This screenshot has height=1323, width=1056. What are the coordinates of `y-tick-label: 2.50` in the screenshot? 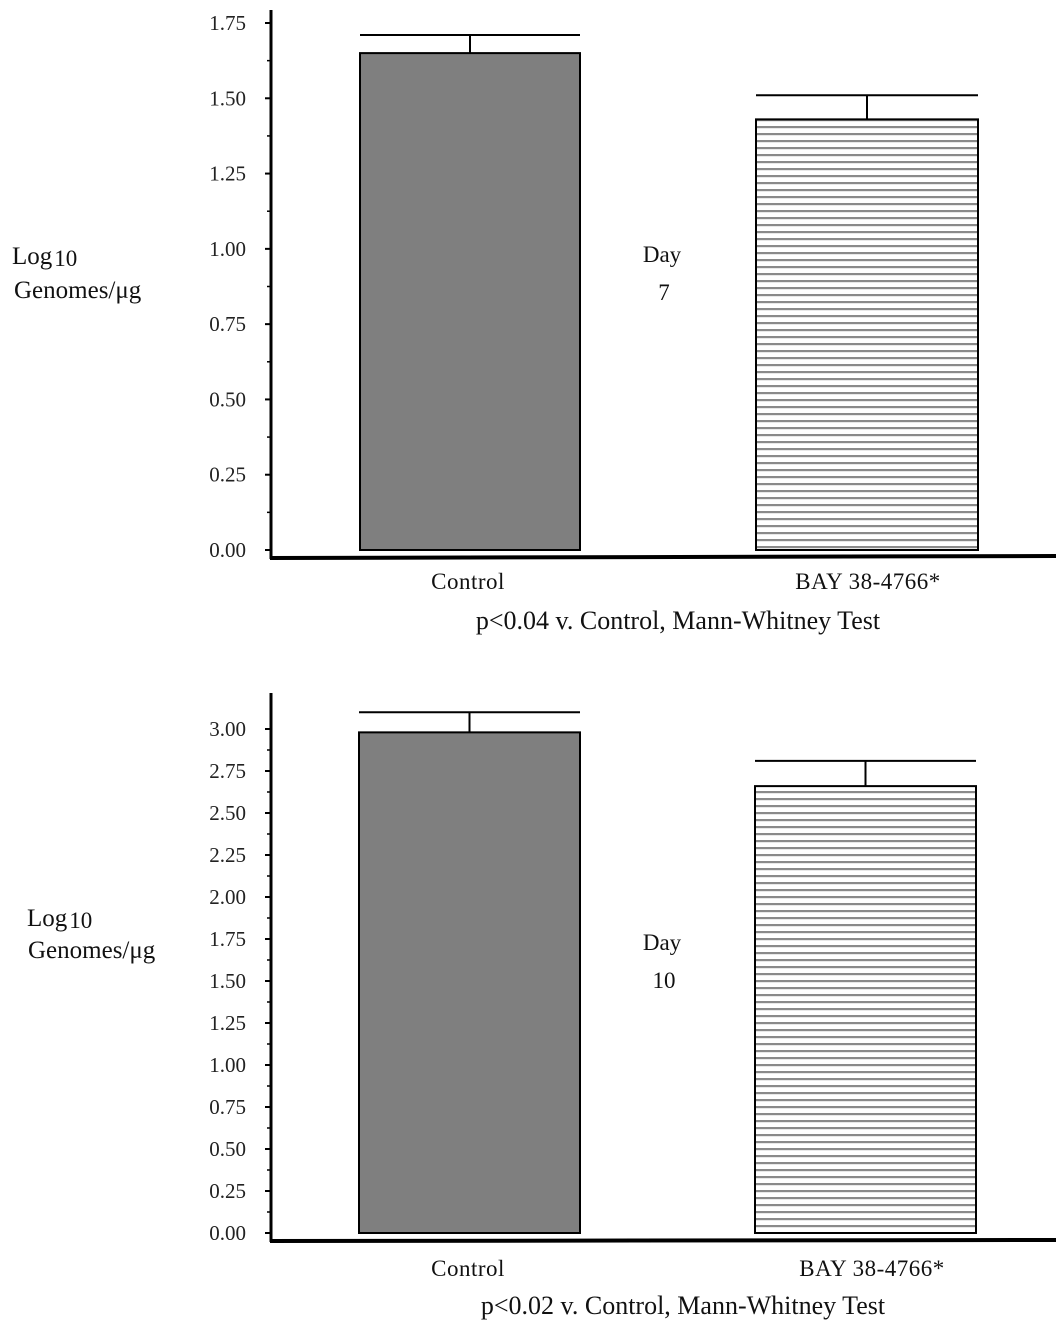 It's located at (227, 813).